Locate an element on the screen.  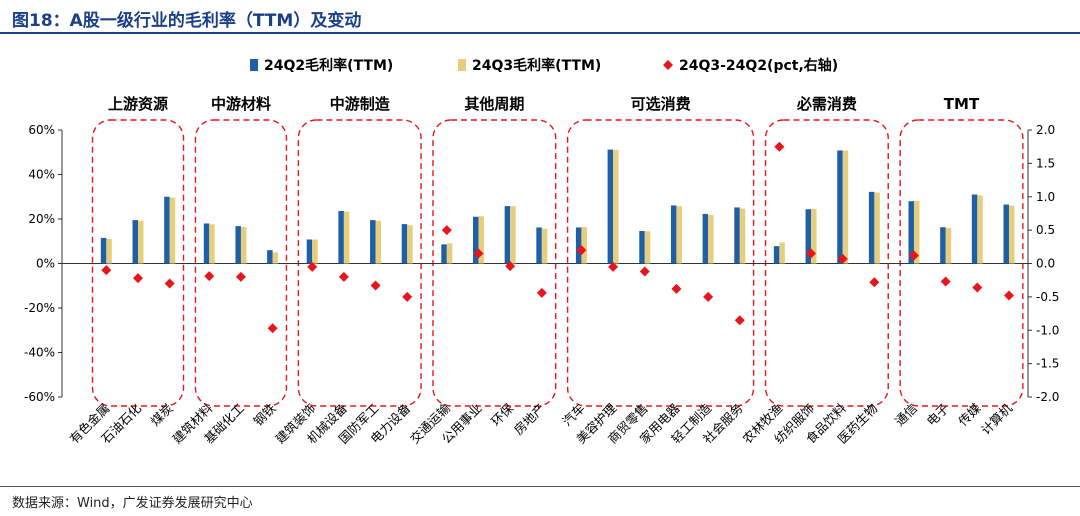
bar-q3-汽车 is located at coordinates (584, 245).